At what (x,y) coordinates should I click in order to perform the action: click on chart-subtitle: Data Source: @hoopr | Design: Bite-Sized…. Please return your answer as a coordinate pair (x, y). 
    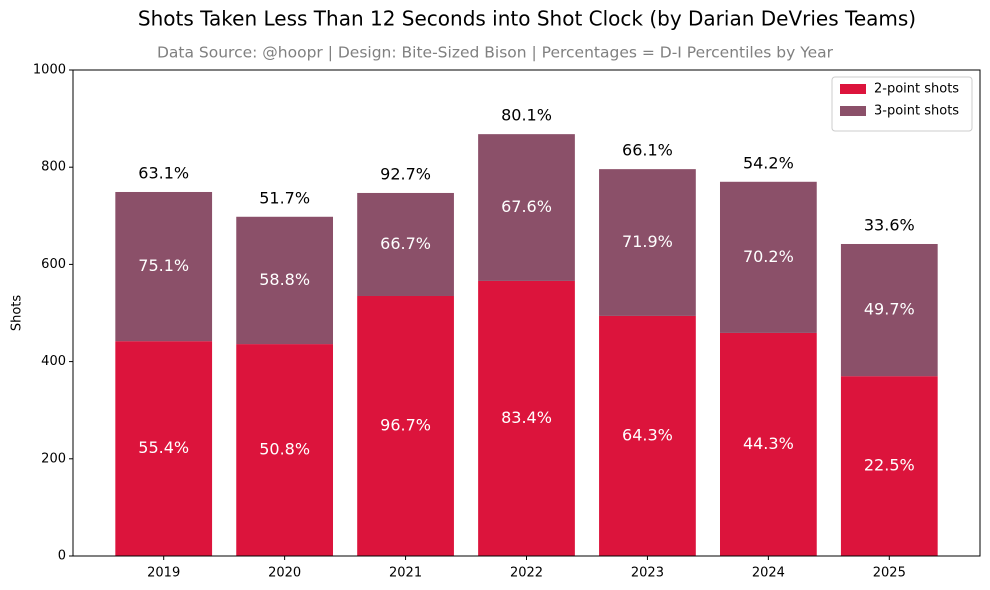
    Looking at the image, I should click on (495, 53).